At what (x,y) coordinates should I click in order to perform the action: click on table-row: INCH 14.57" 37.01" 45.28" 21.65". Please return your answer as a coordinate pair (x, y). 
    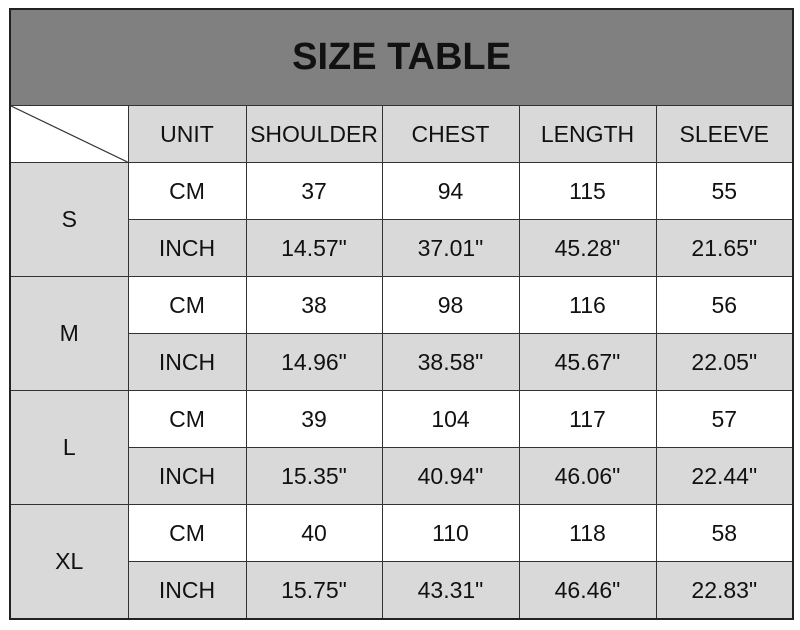
    Looking at the image, I should click on (402, 248).